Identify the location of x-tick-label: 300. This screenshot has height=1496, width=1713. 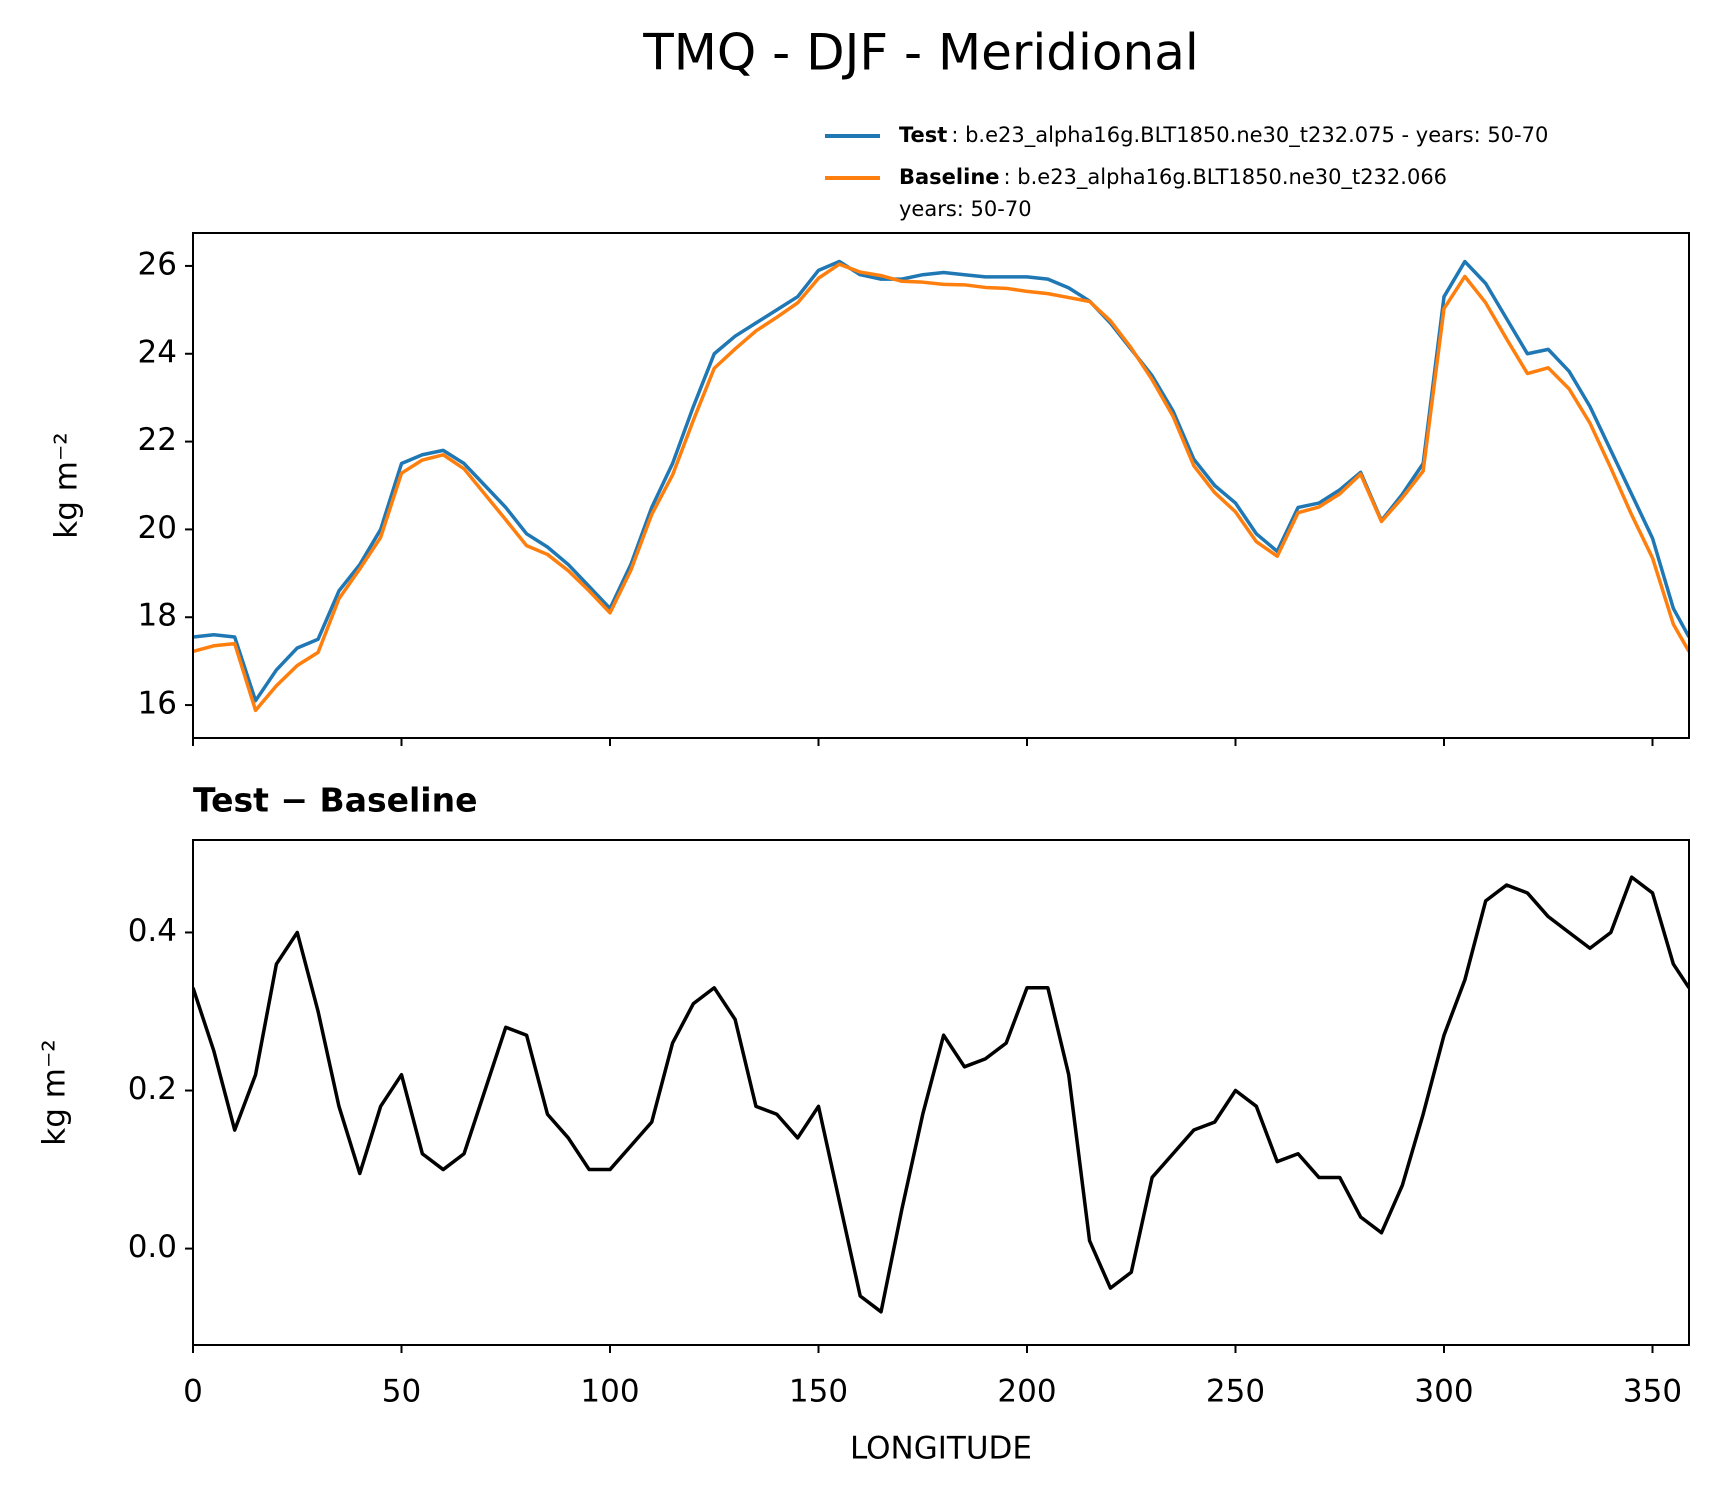
(1443, 1392).